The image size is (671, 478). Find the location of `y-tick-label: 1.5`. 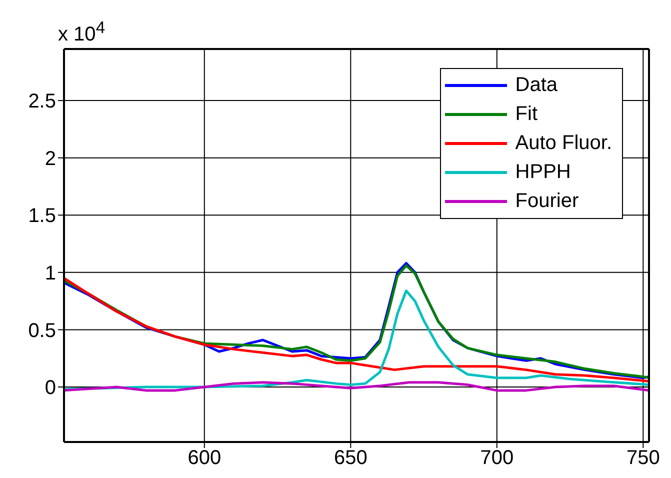

y-tick-label: 1.5 is located at coordinates (42, 216).